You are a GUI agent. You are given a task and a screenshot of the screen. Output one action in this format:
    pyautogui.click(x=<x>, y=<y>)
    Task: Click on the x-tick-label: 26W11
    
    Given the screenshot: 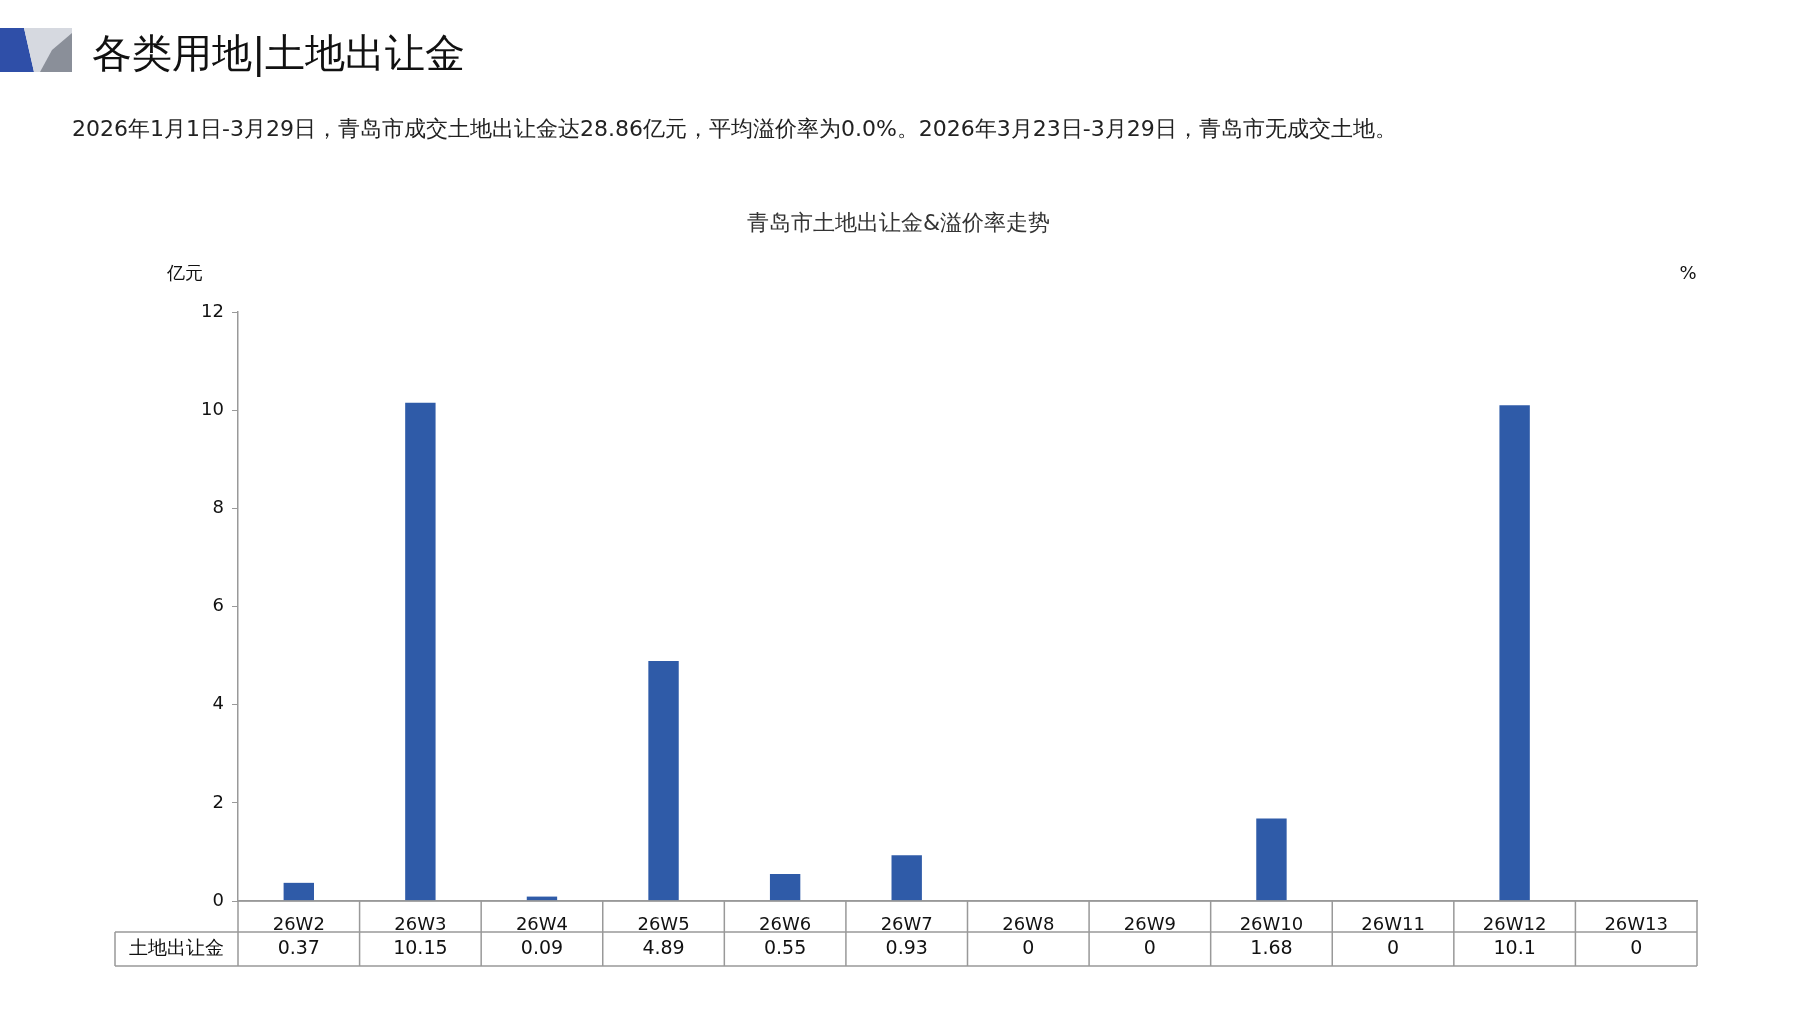 What is the action you would take?
    pyautogui.click(x=1393, y=924)
    